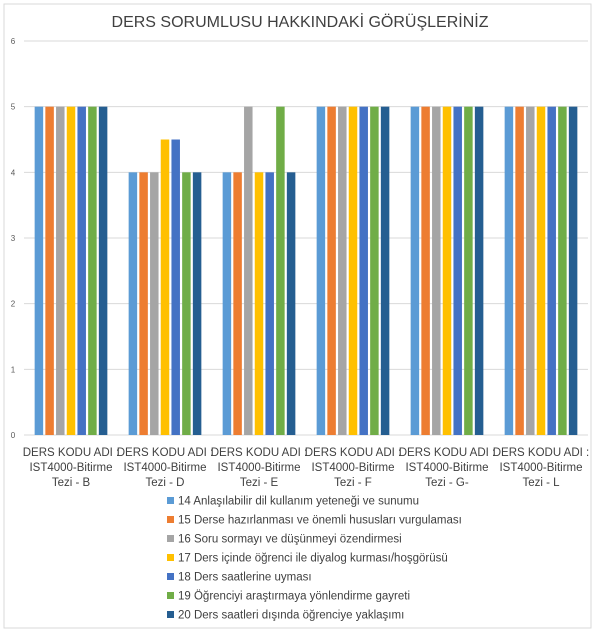  What do you see at coordinates (259, 483) in the screenshot?
I see `x-tick-label: Tezi - E` at bounding box center [259, 483].